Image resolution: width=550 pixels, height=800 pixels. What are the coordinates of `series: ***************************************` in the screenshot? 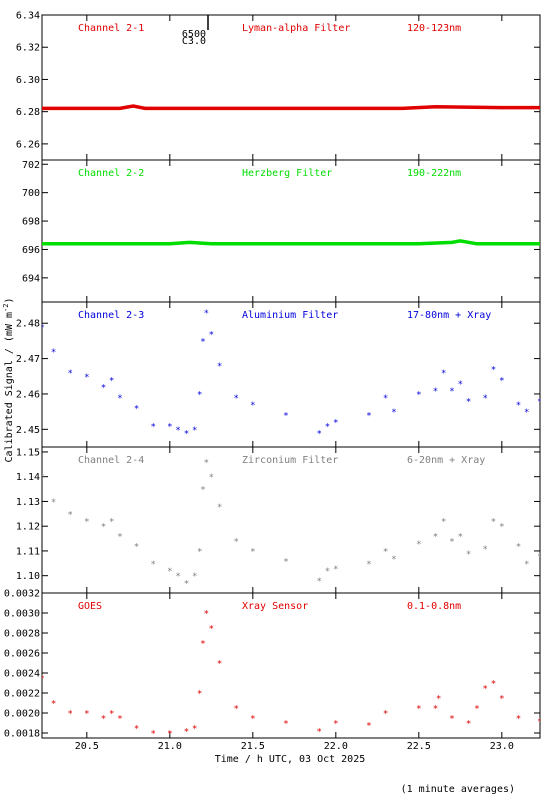 It's located at (290, 374).